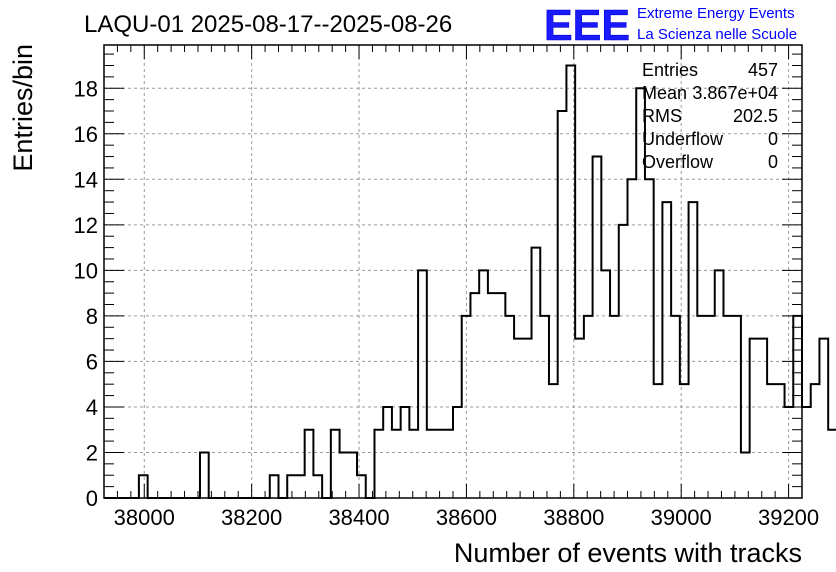 The height and width of the screenshot is (572, 836). Describe the element at coordinates (144, 517) in the screenshot. I see `x-tick-label: 38000` at that location.